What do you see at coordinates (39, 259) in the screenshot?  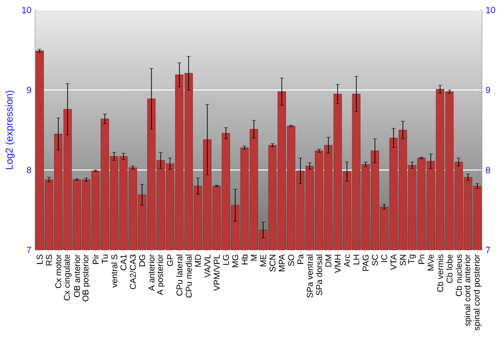 I see `x-tick-label: LS` at bounding box center [39, 259].